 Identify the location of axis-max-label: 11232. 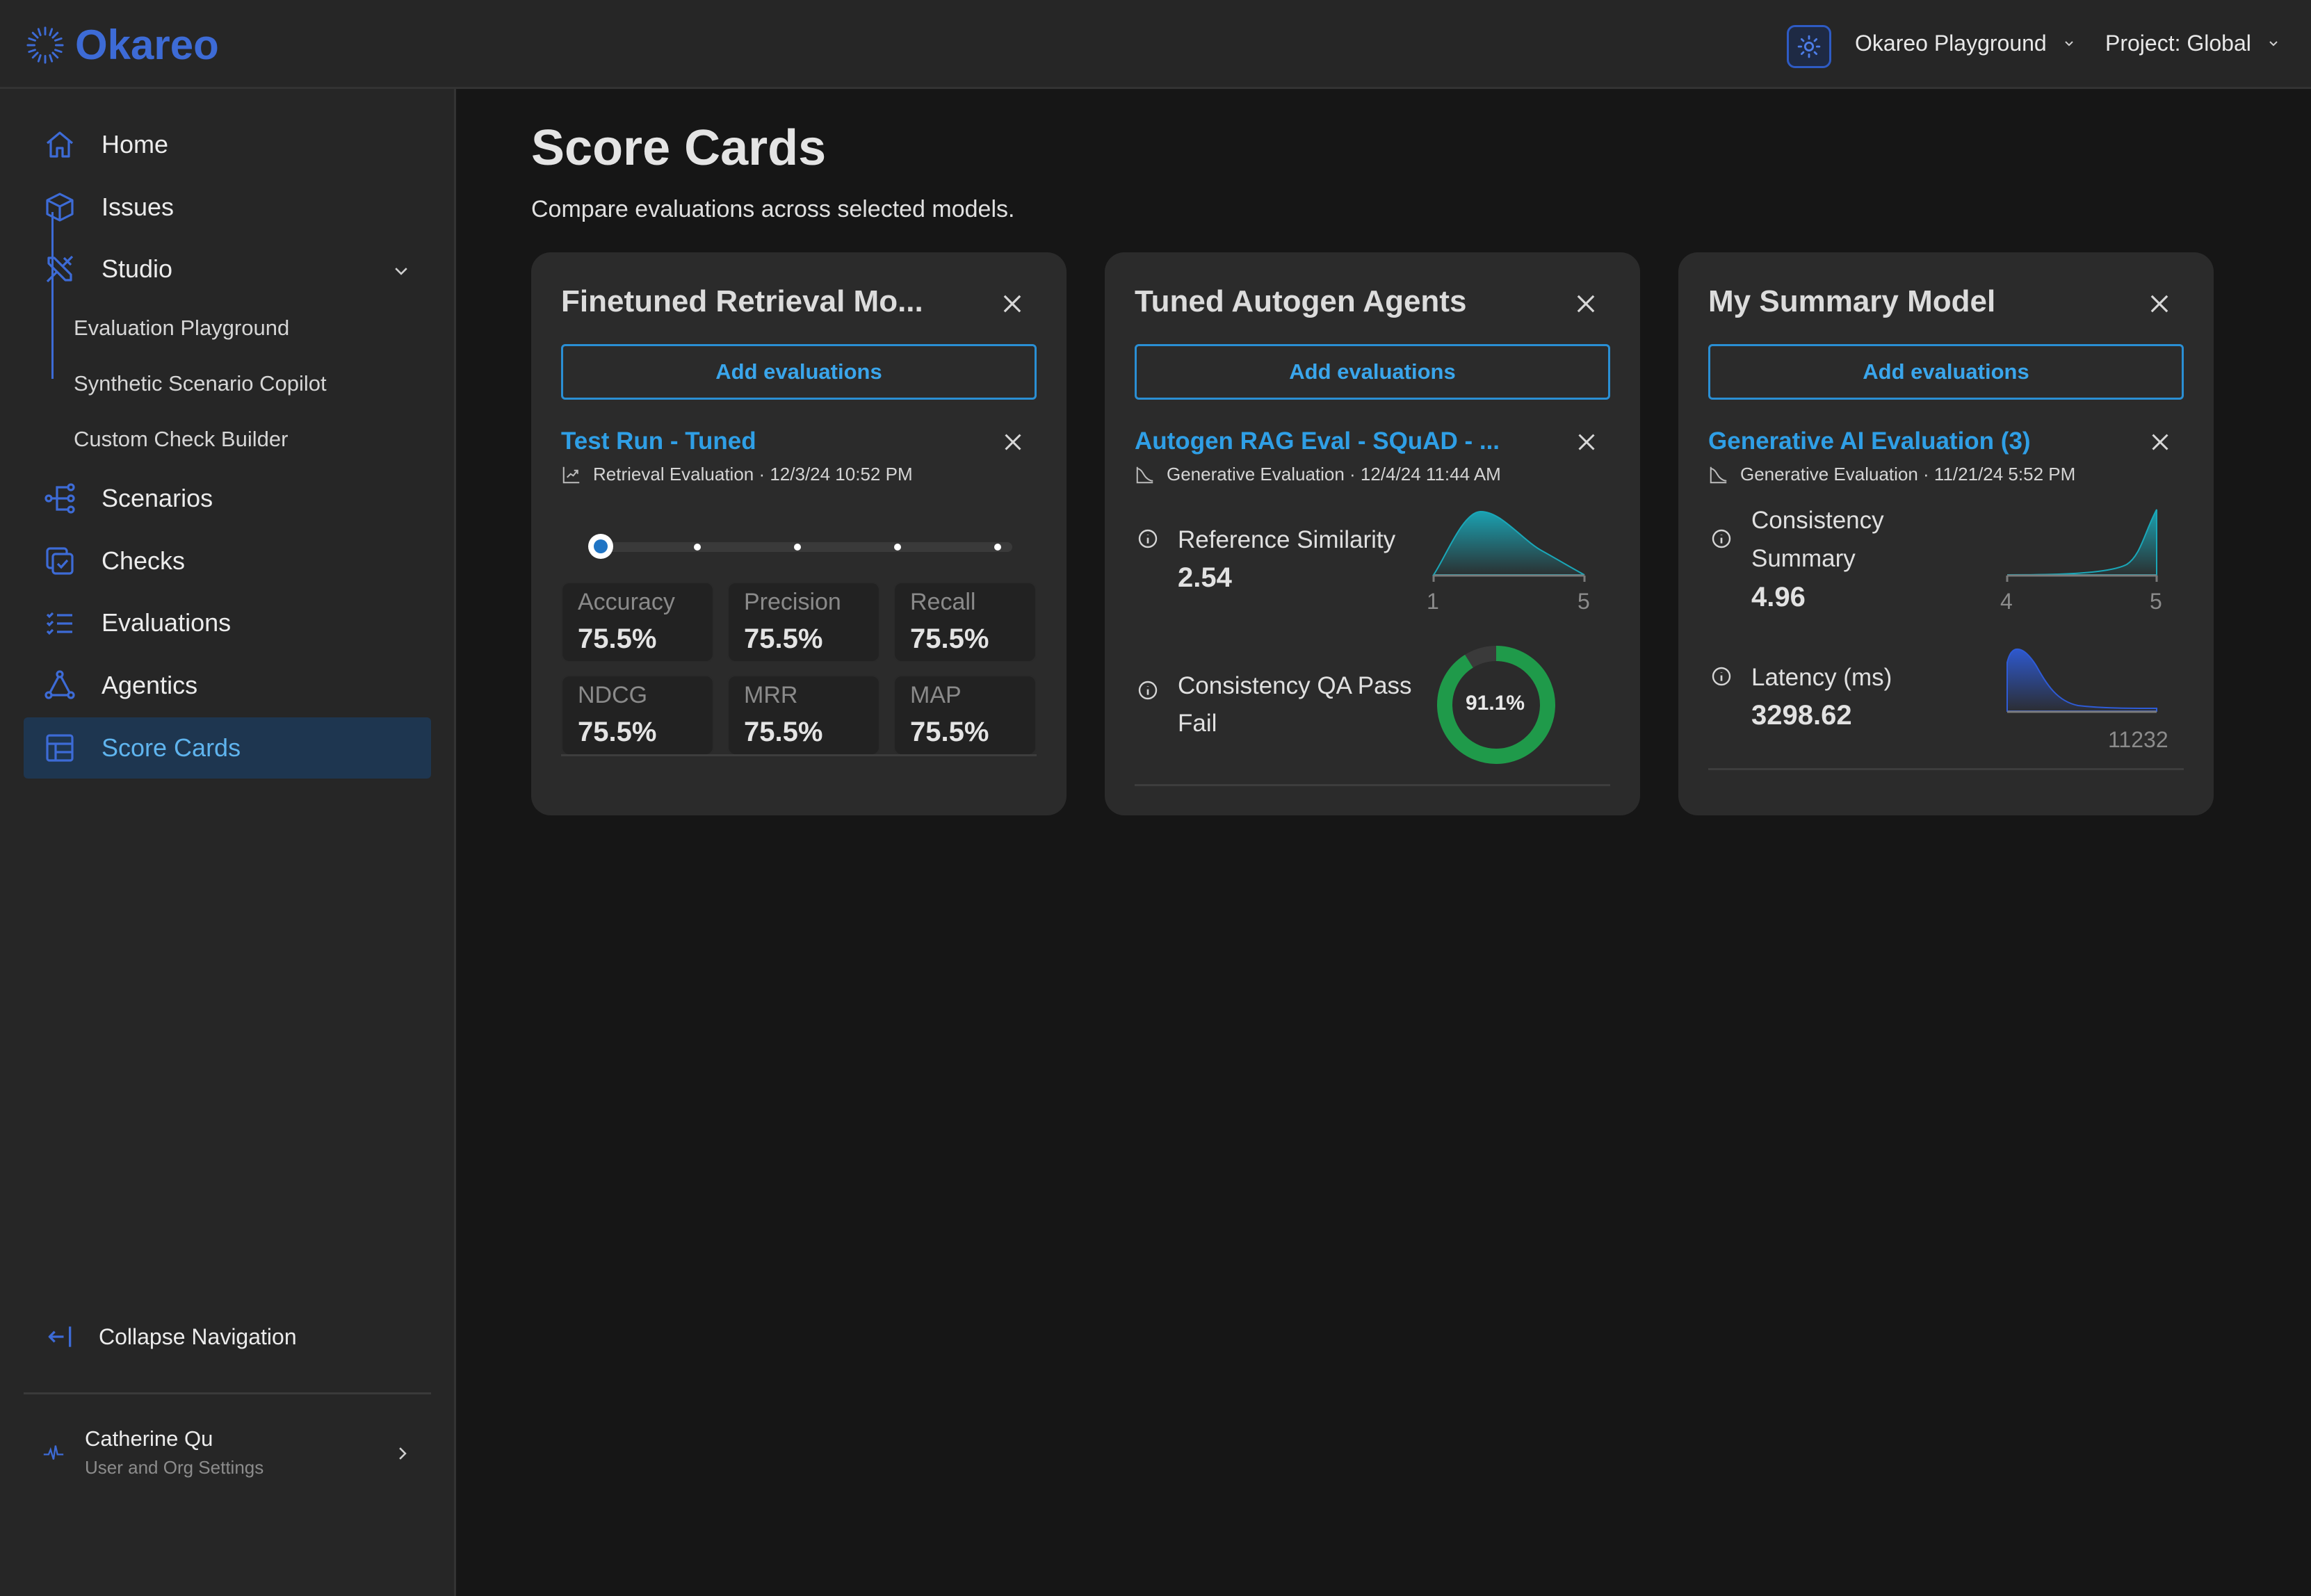
(2138, 739).